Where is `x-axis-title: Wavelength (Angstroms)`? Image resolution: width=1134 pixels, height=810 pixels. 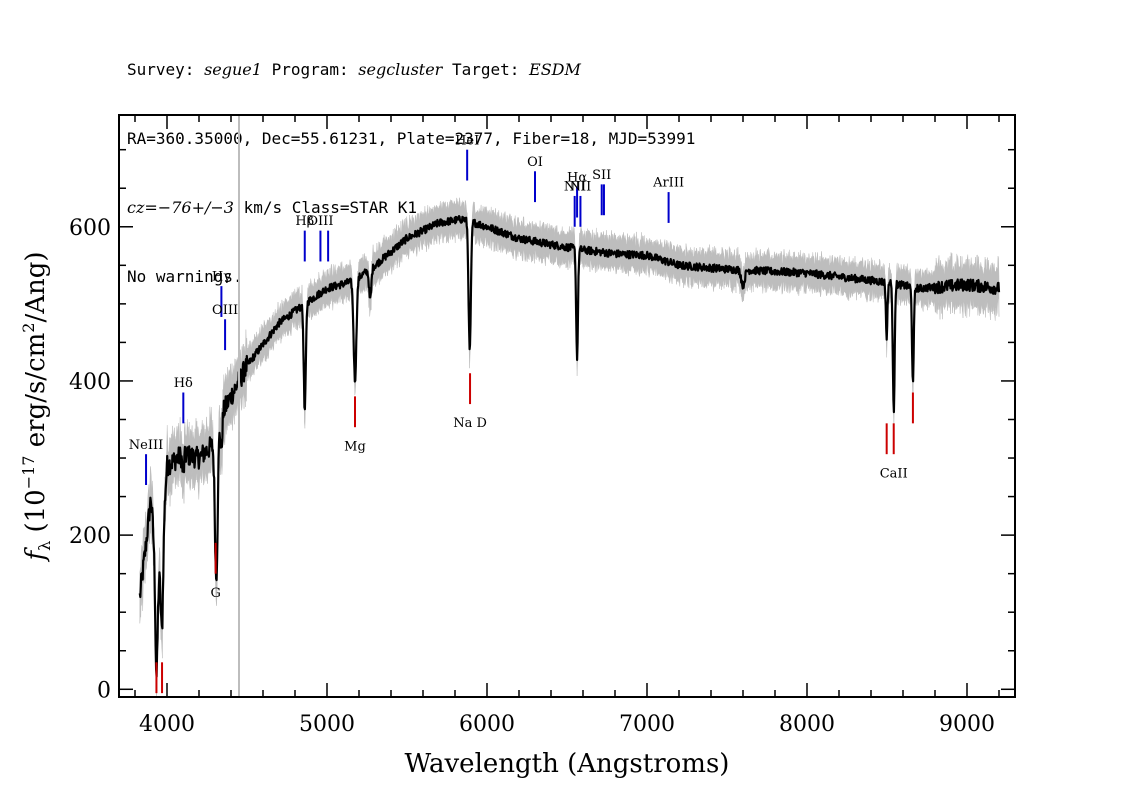
x-axis-title: Wavelength (Angstroms) is located at coordinates (567, 764).